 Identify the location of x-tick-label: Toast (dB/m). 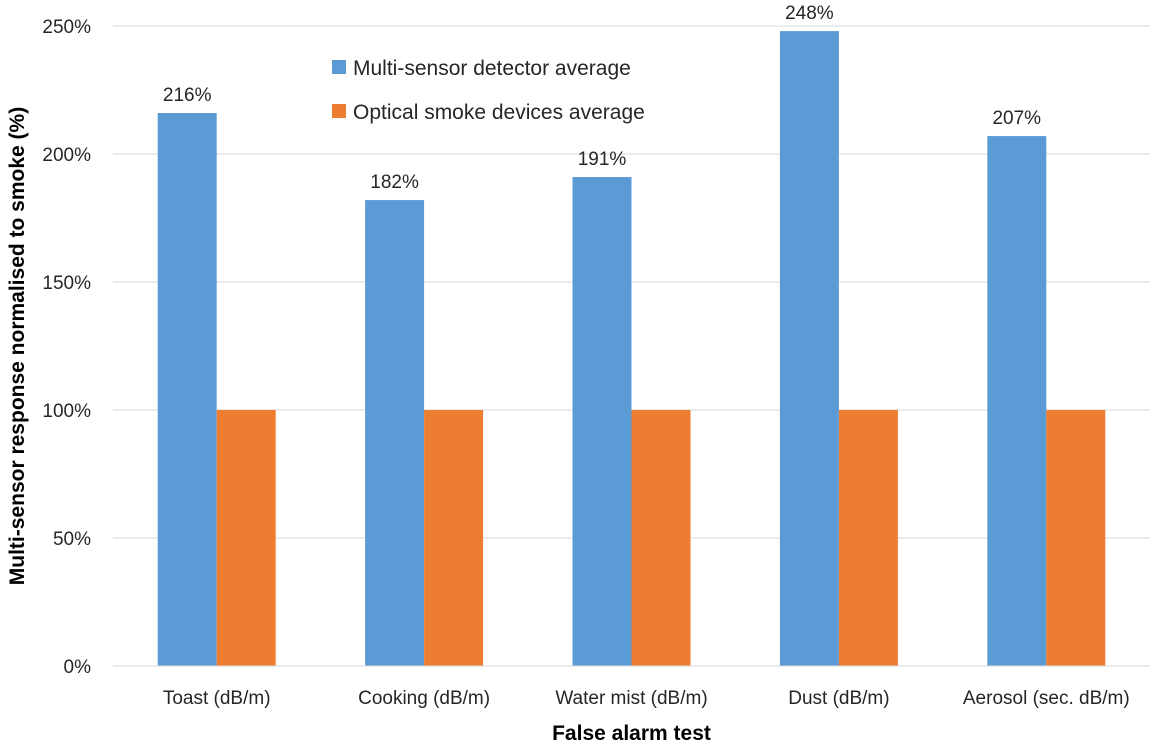
(217, 698).